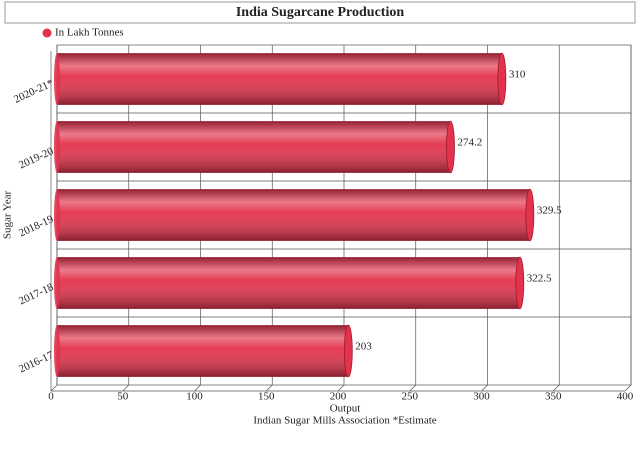 Image resolution: width=640 pixels, height=470 pixels. I want to click on y-tick-label: 2016-17, so click(36, 362).